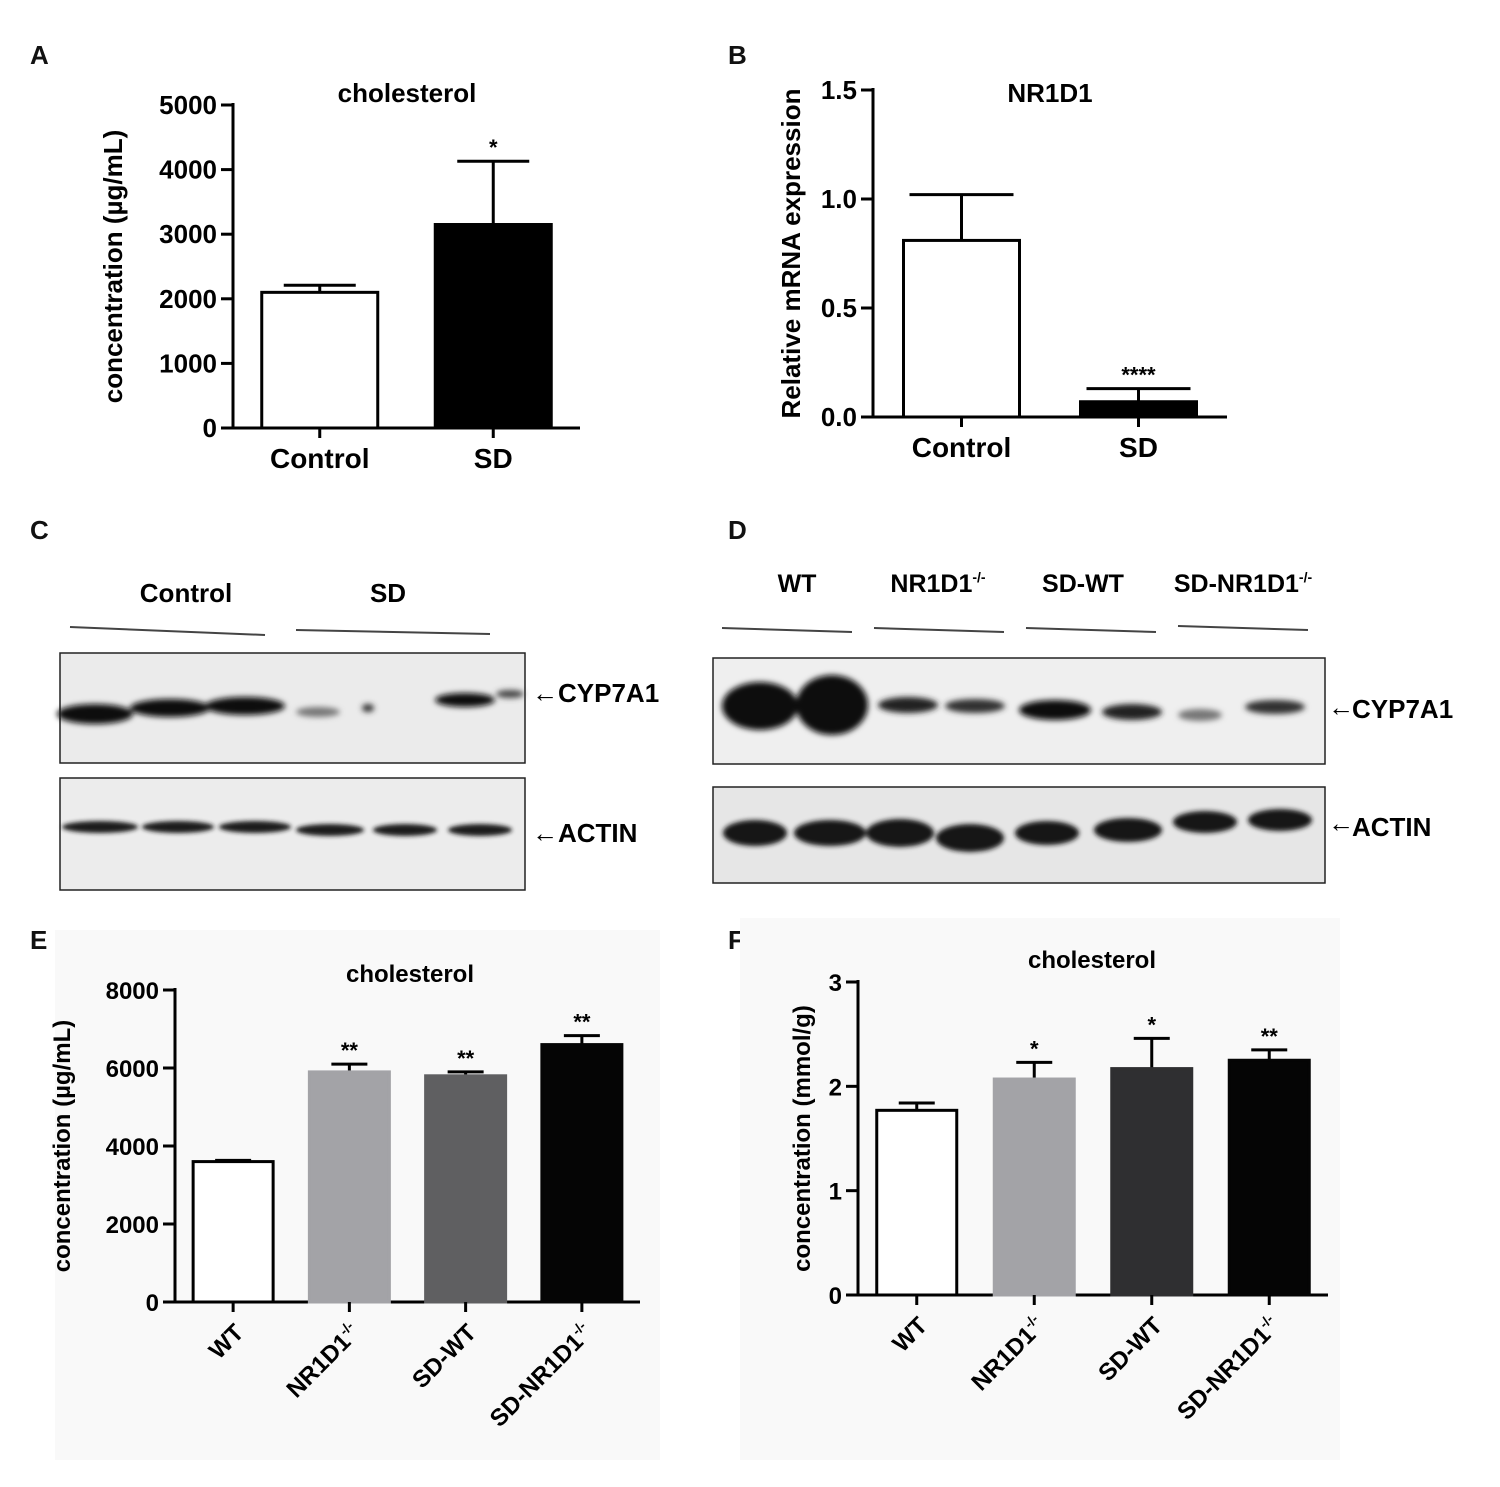 The image size is (1500, 1487). What do you see at coordinates (113, 267) in the screenshot?
I see `chart-a-y-axis-label: concentration (µg/mL)` at bounding box center [113, 267].